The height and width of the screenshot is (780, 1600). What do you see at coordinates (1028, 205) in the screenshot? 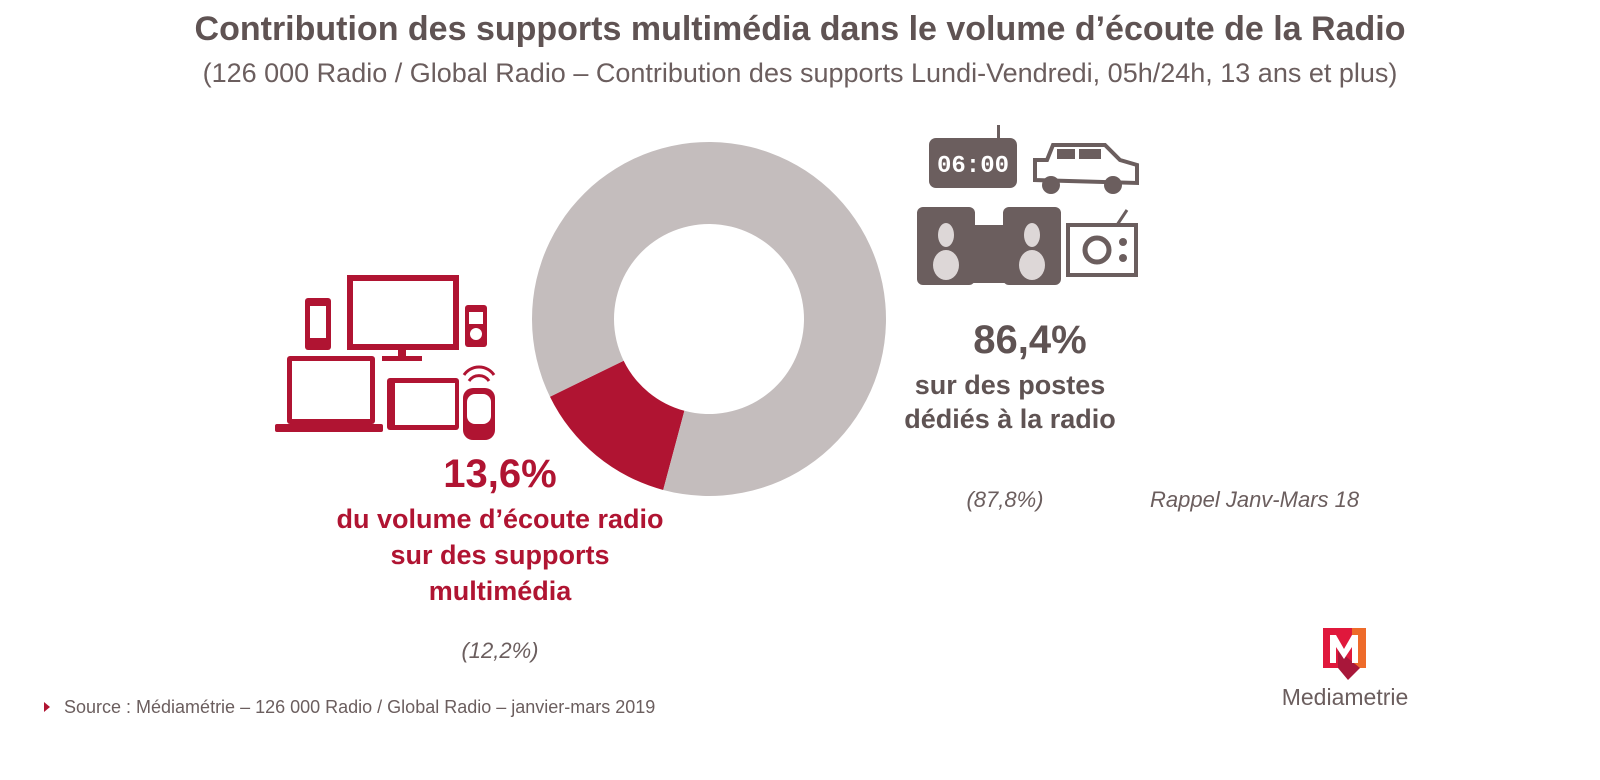
I see `radio-devices-icon: 06:00` at bounding box center [1028, 205].